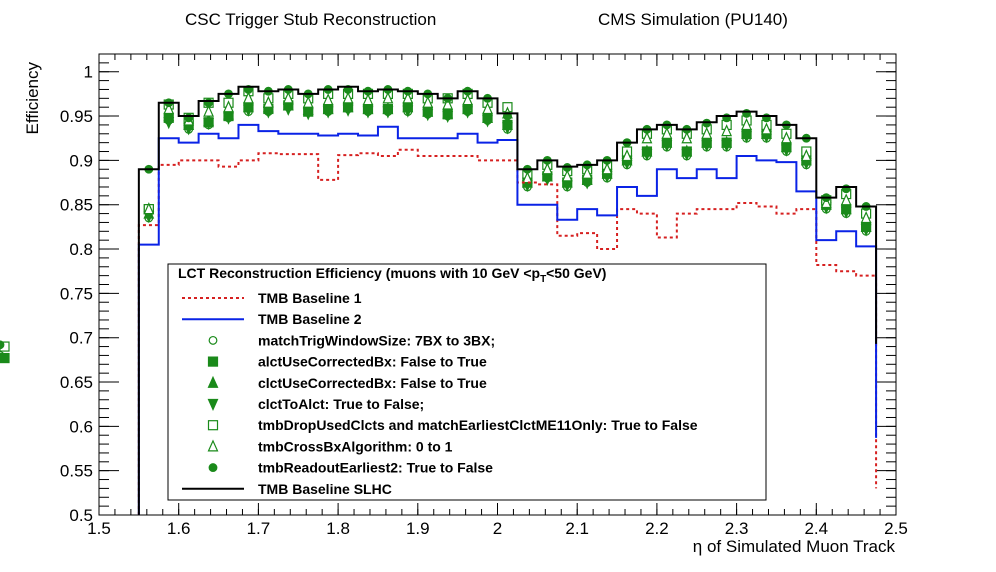  I want to click on y-tick-label: 0.65, so click(76, 382).